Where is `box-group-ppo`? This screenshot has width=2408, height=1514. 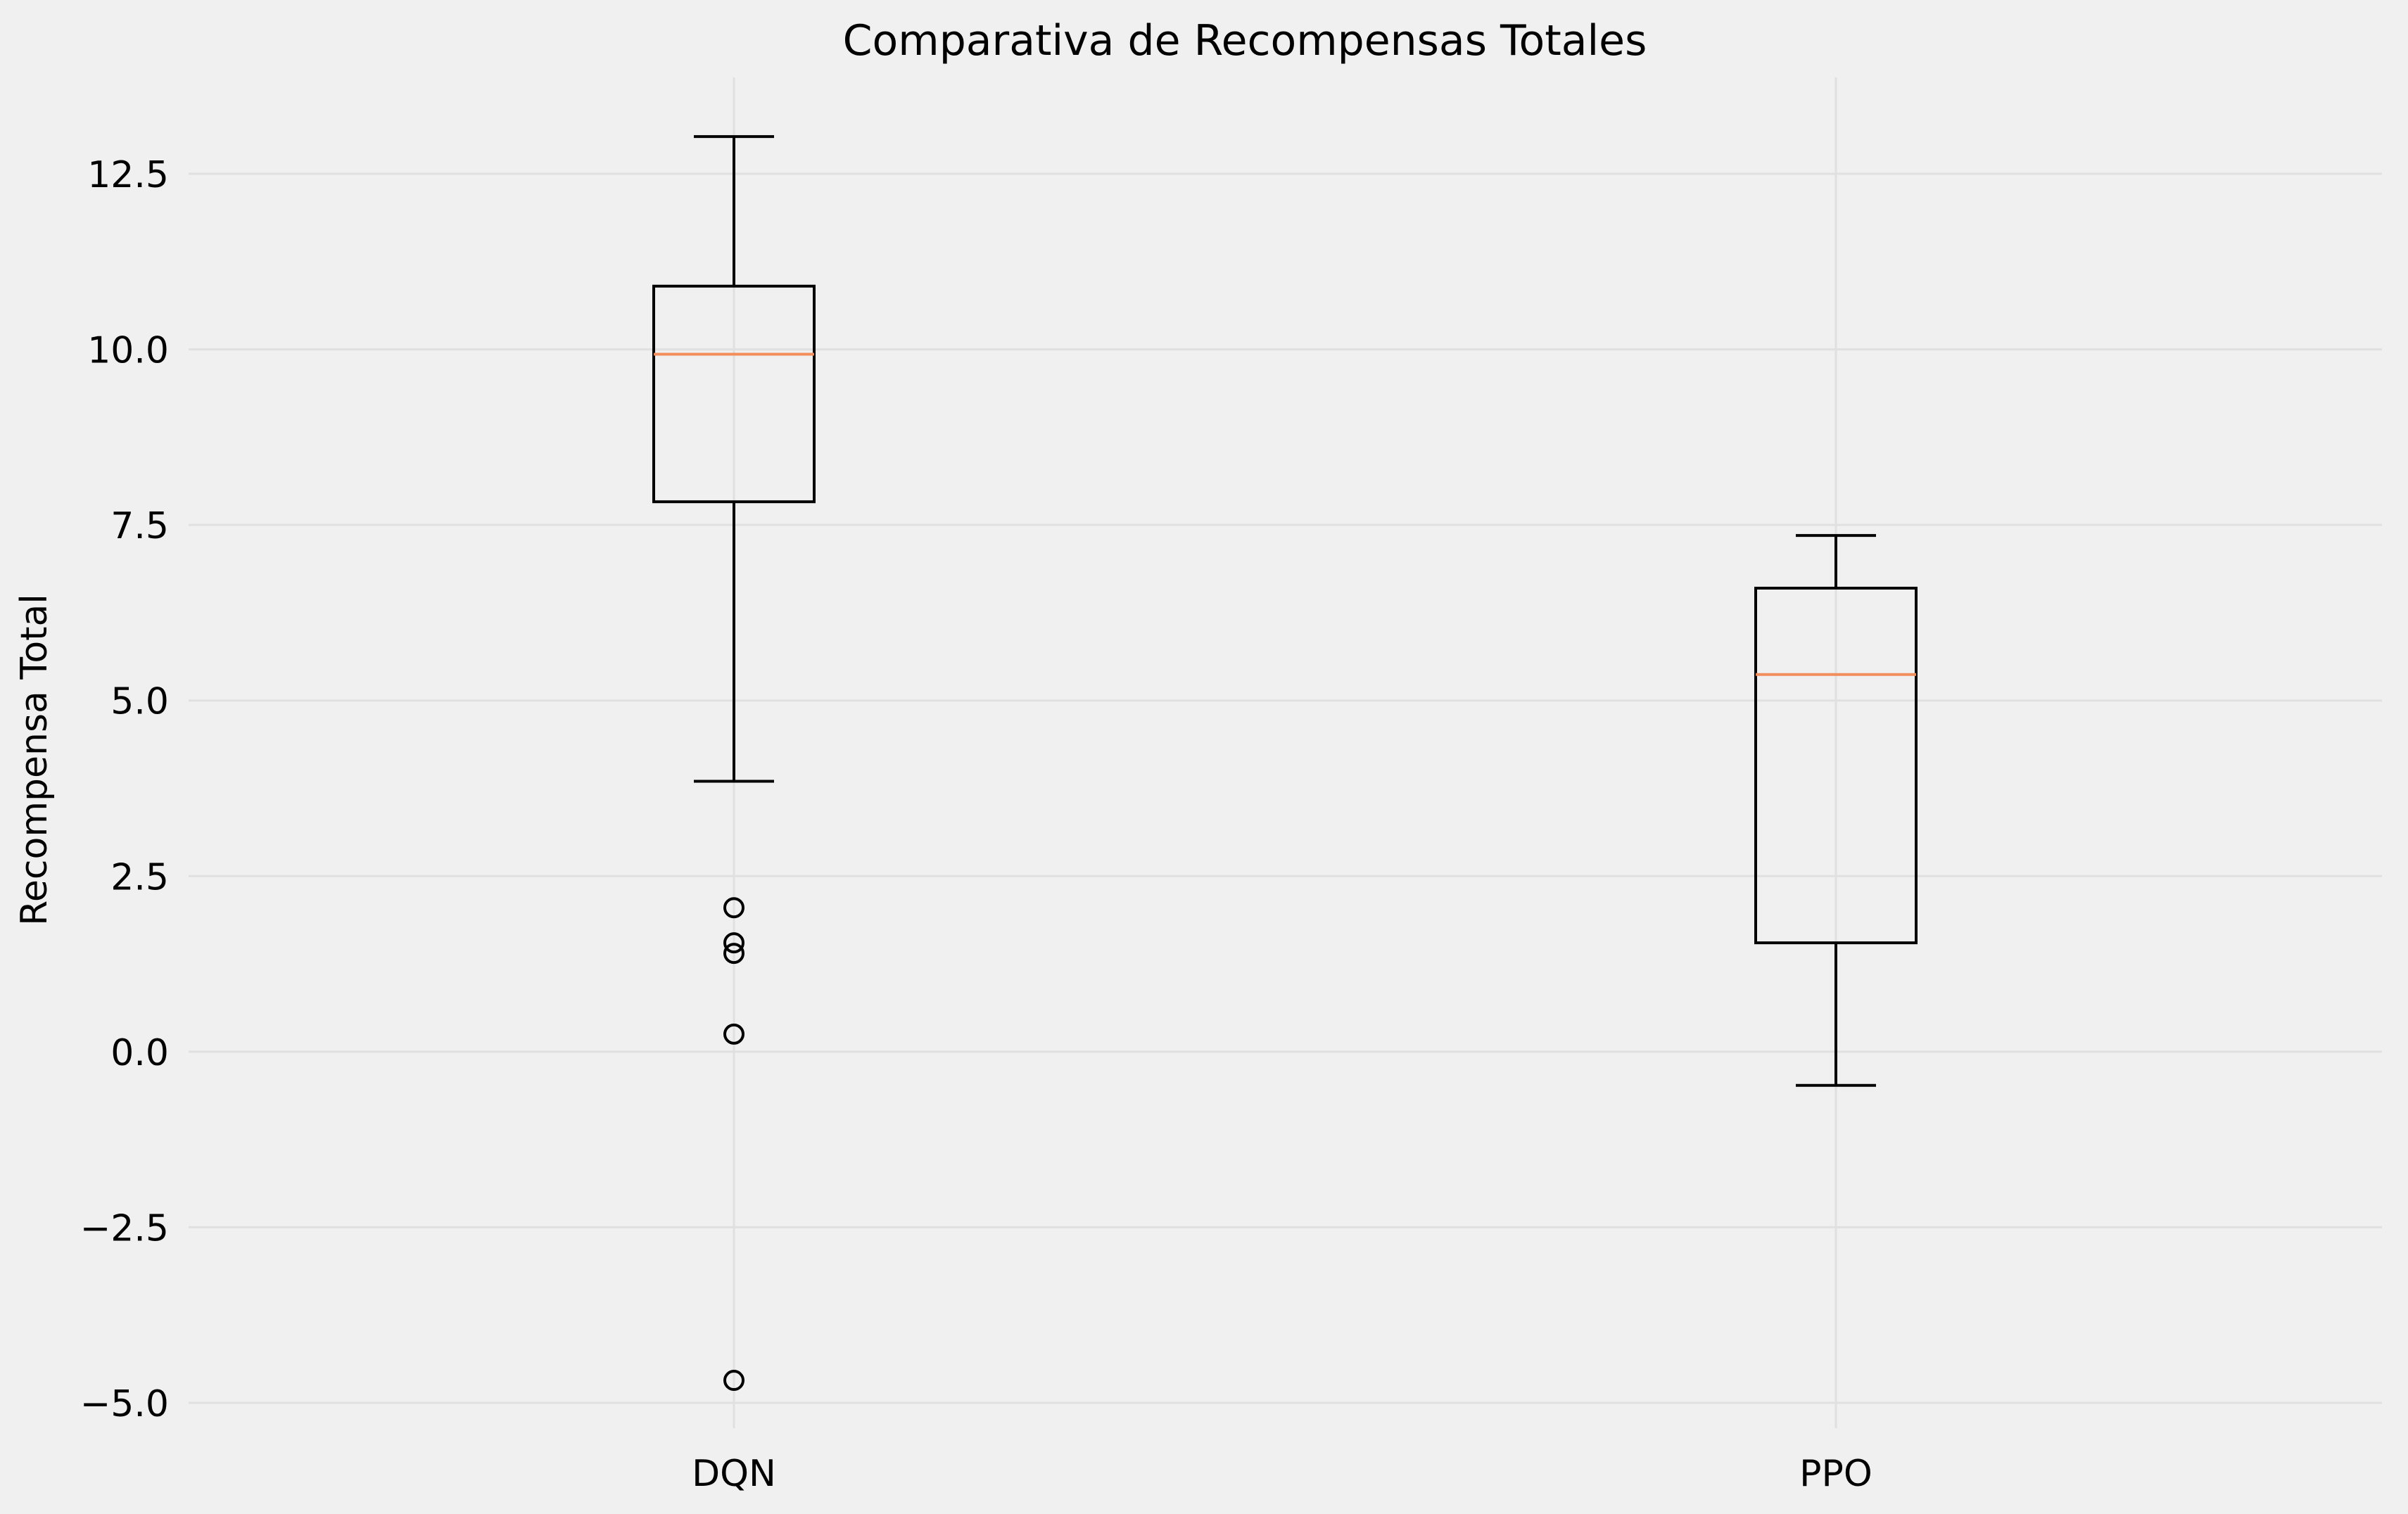 box-group-ppo is located at coordinates (1836, 810).